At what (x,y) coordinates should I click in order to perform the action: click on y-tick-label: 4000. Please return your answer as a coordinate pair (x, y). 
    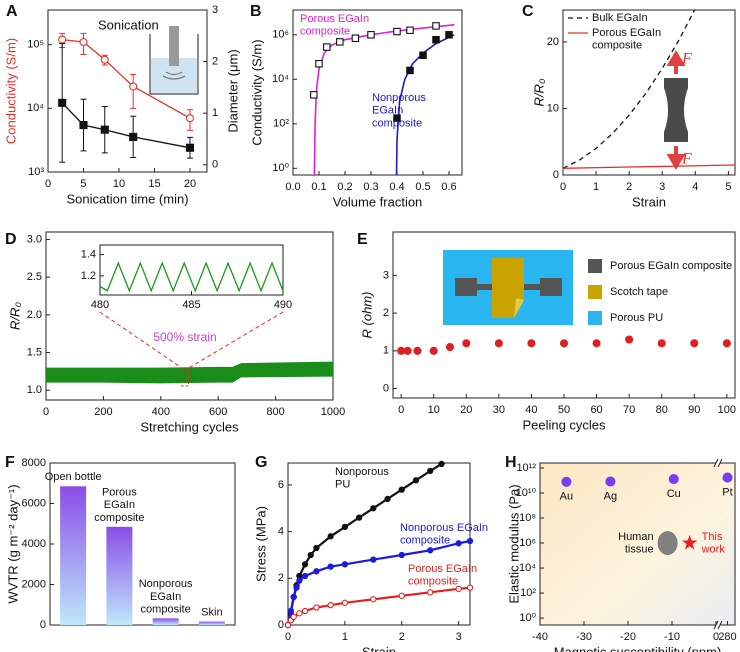
    Looking at the image, I should click on (34, 544).